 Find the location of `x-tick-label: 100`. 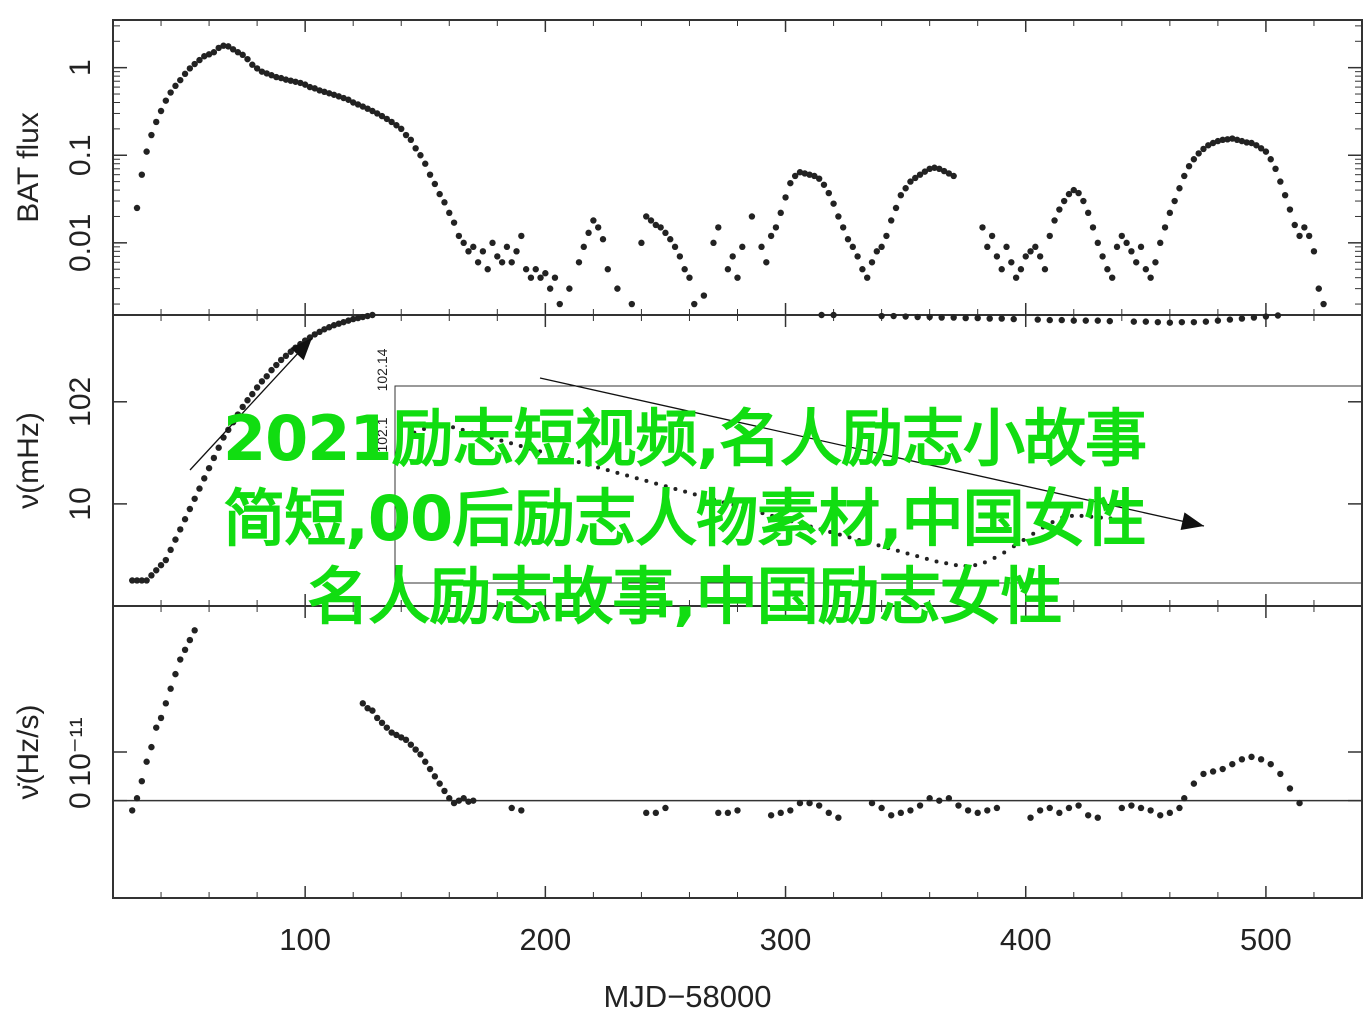

x-tick-label: 100 is located at coordinates (305, 939).